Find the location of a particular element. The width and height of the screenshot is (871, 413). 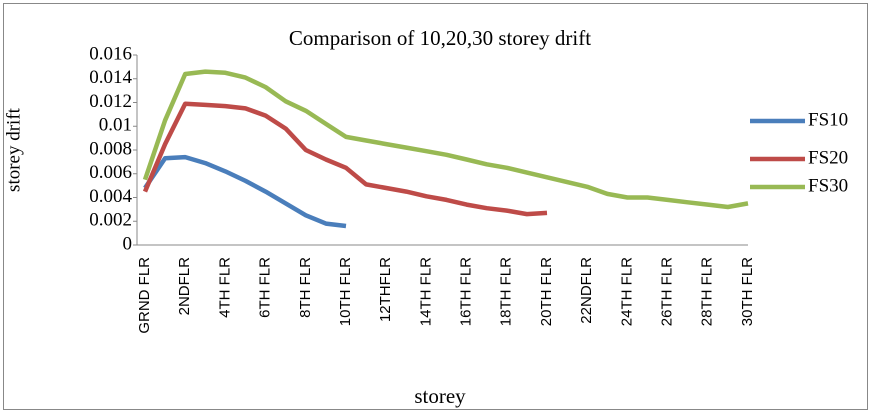

x-tick-label: 12THFLR is located at coordinates (385, 289).